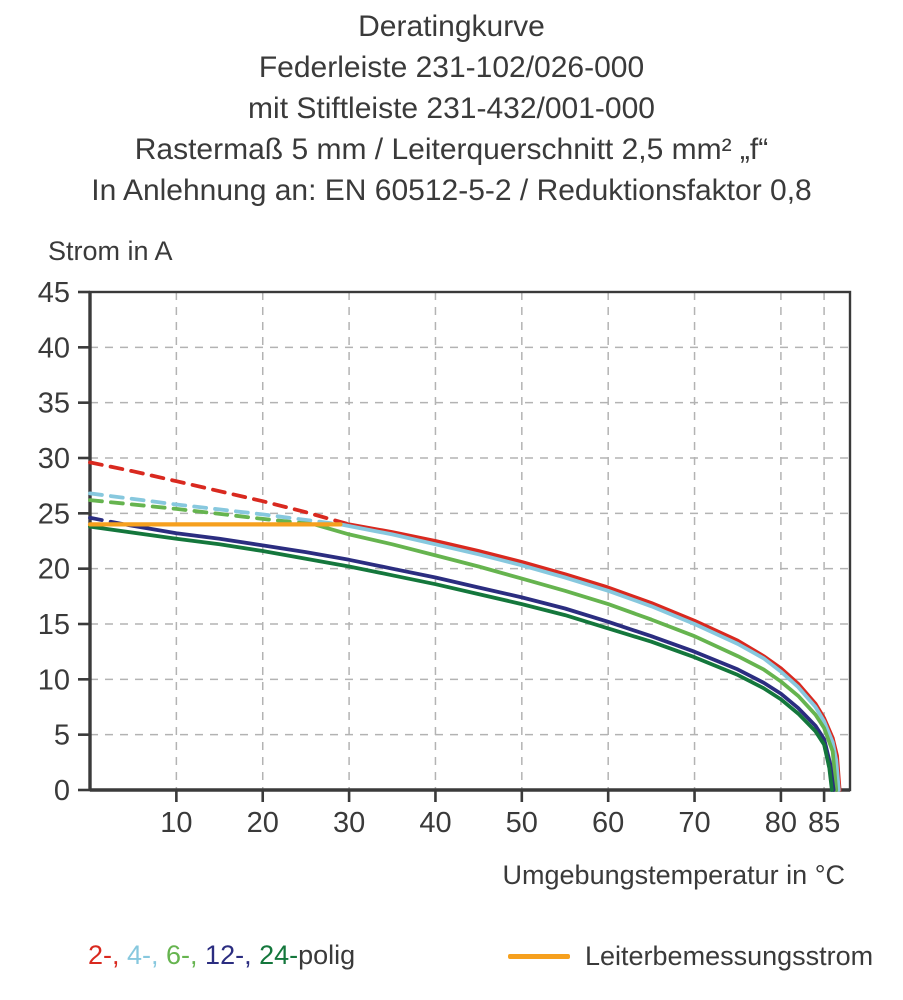  What do you see at coordinates (108, 955) in the screenshot?
I see `poles-legend-part: 2-,` at bounding box center [108, 955].